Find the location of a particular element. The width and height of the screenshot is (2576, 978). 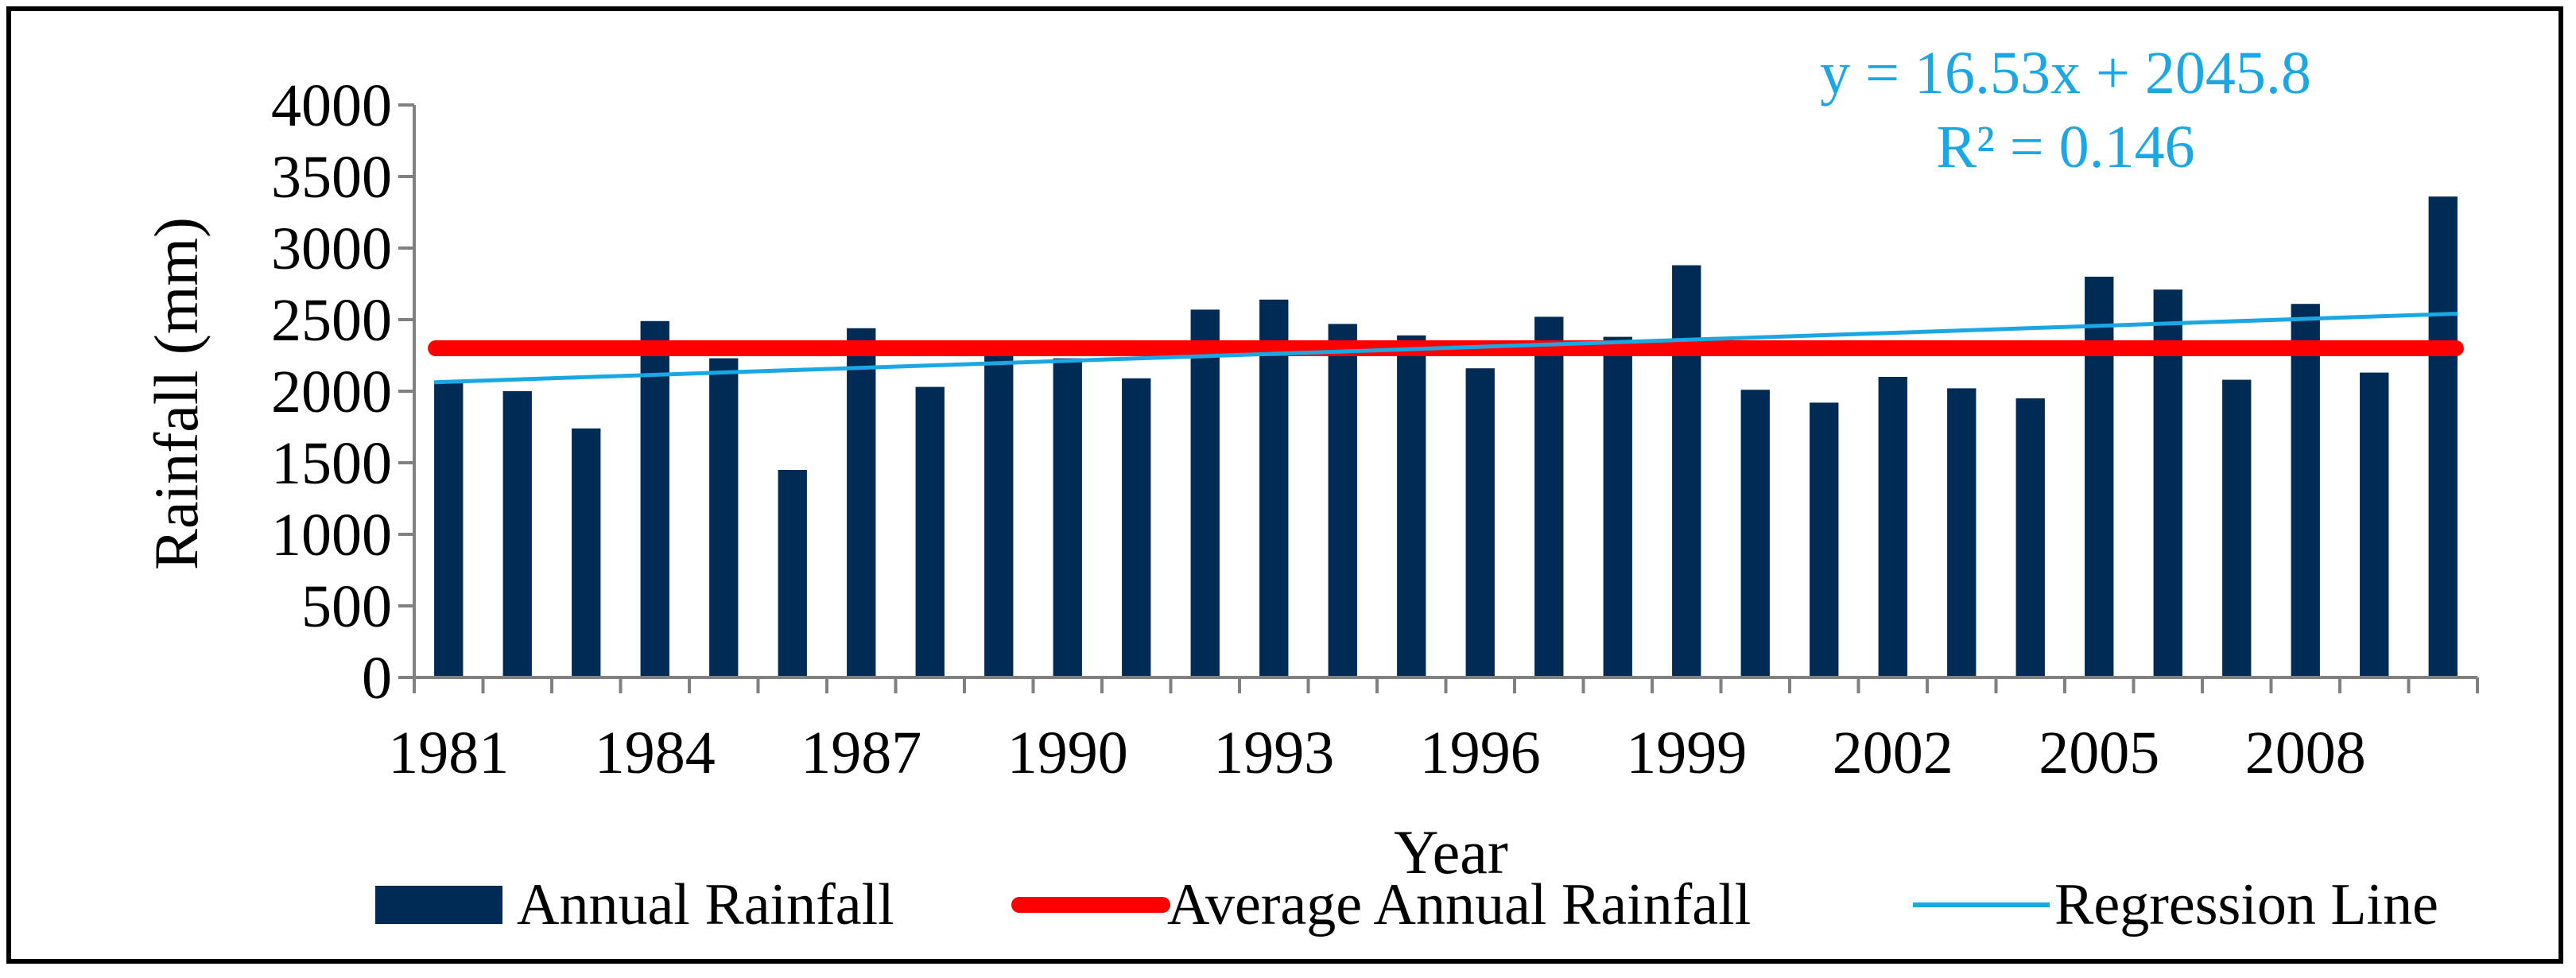

x-tick-label-1993: 1993 is located at coordinates (1274, 753).